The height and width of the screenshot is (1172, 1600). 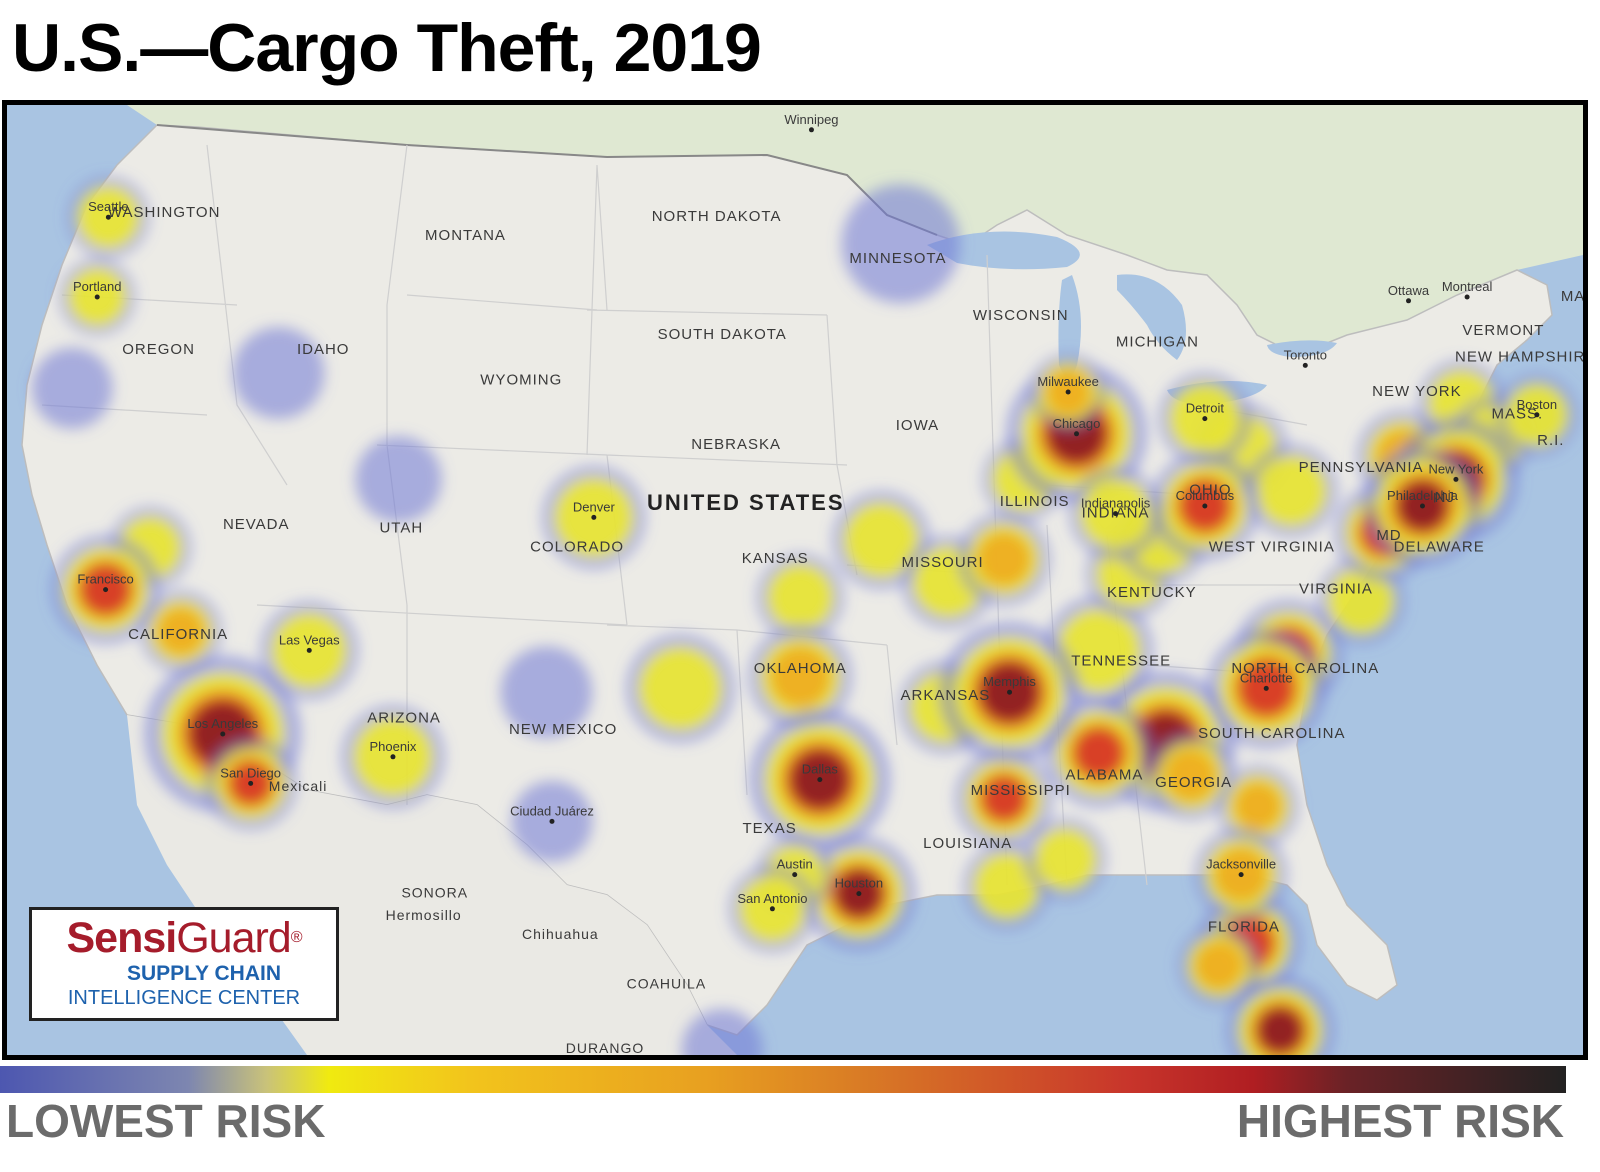 What do you see at coordinates (563, 729) in the screenshot?
I see `state-label-new-mexico: NEW MEXICO` at bounding box center [563, 729].